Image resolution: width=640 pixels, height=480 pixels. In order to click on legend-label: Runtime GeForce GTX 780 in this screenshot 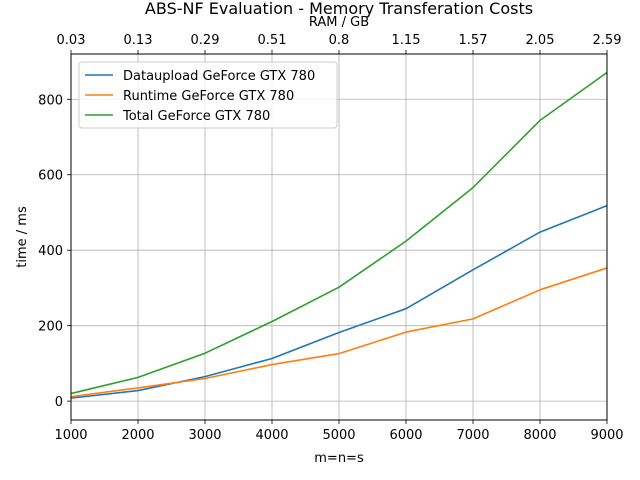, I will do `click(208, 96)`.